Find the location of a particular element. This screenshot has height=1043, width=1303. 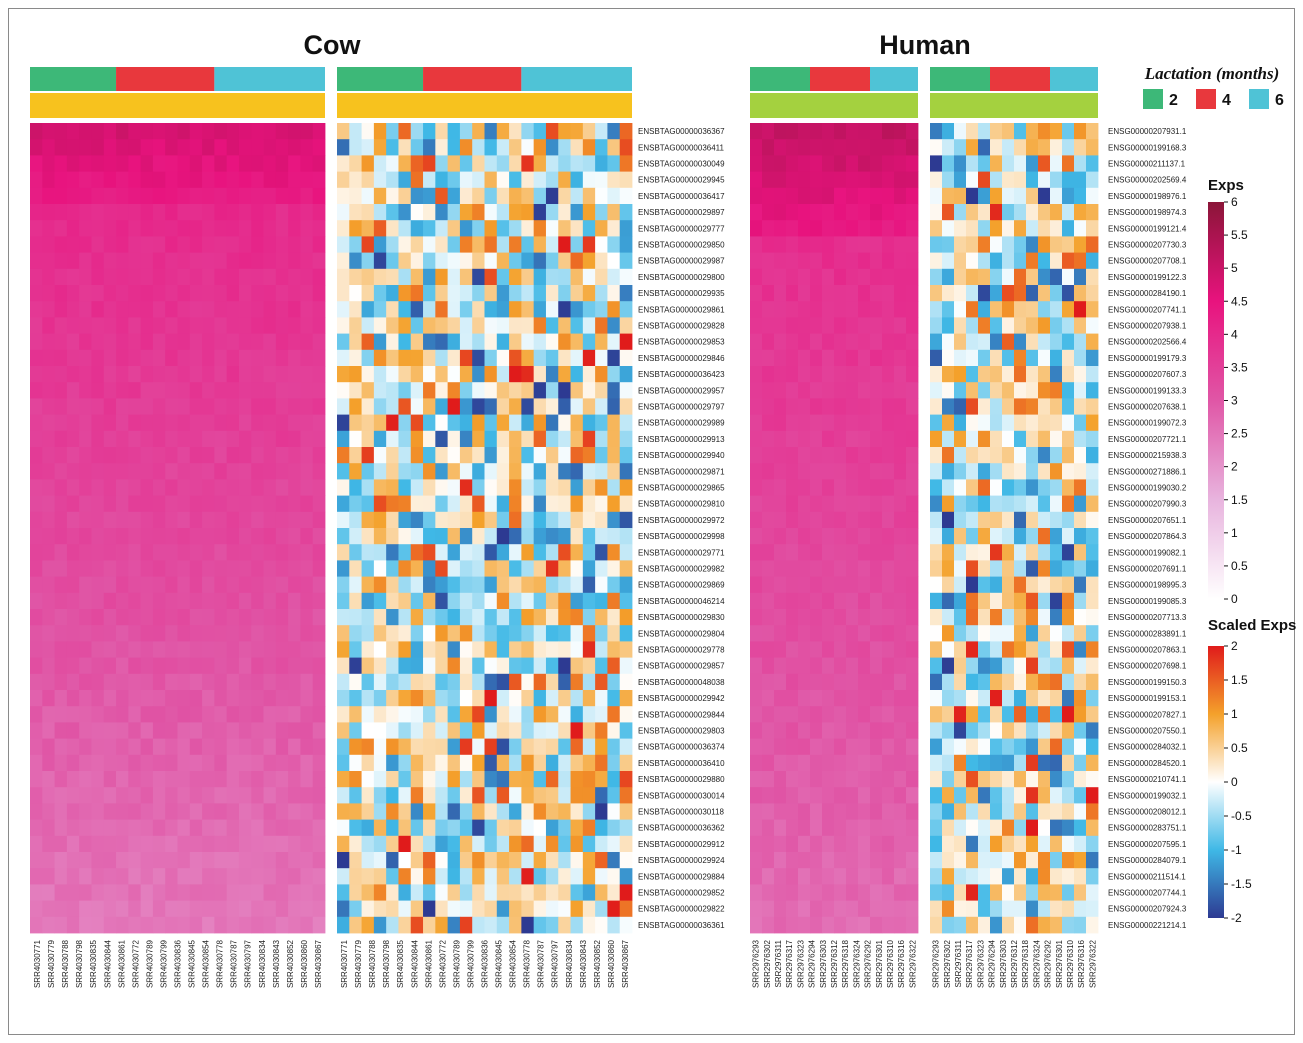

sample-label: SRR2976292 is located at coordinates (868, 963).